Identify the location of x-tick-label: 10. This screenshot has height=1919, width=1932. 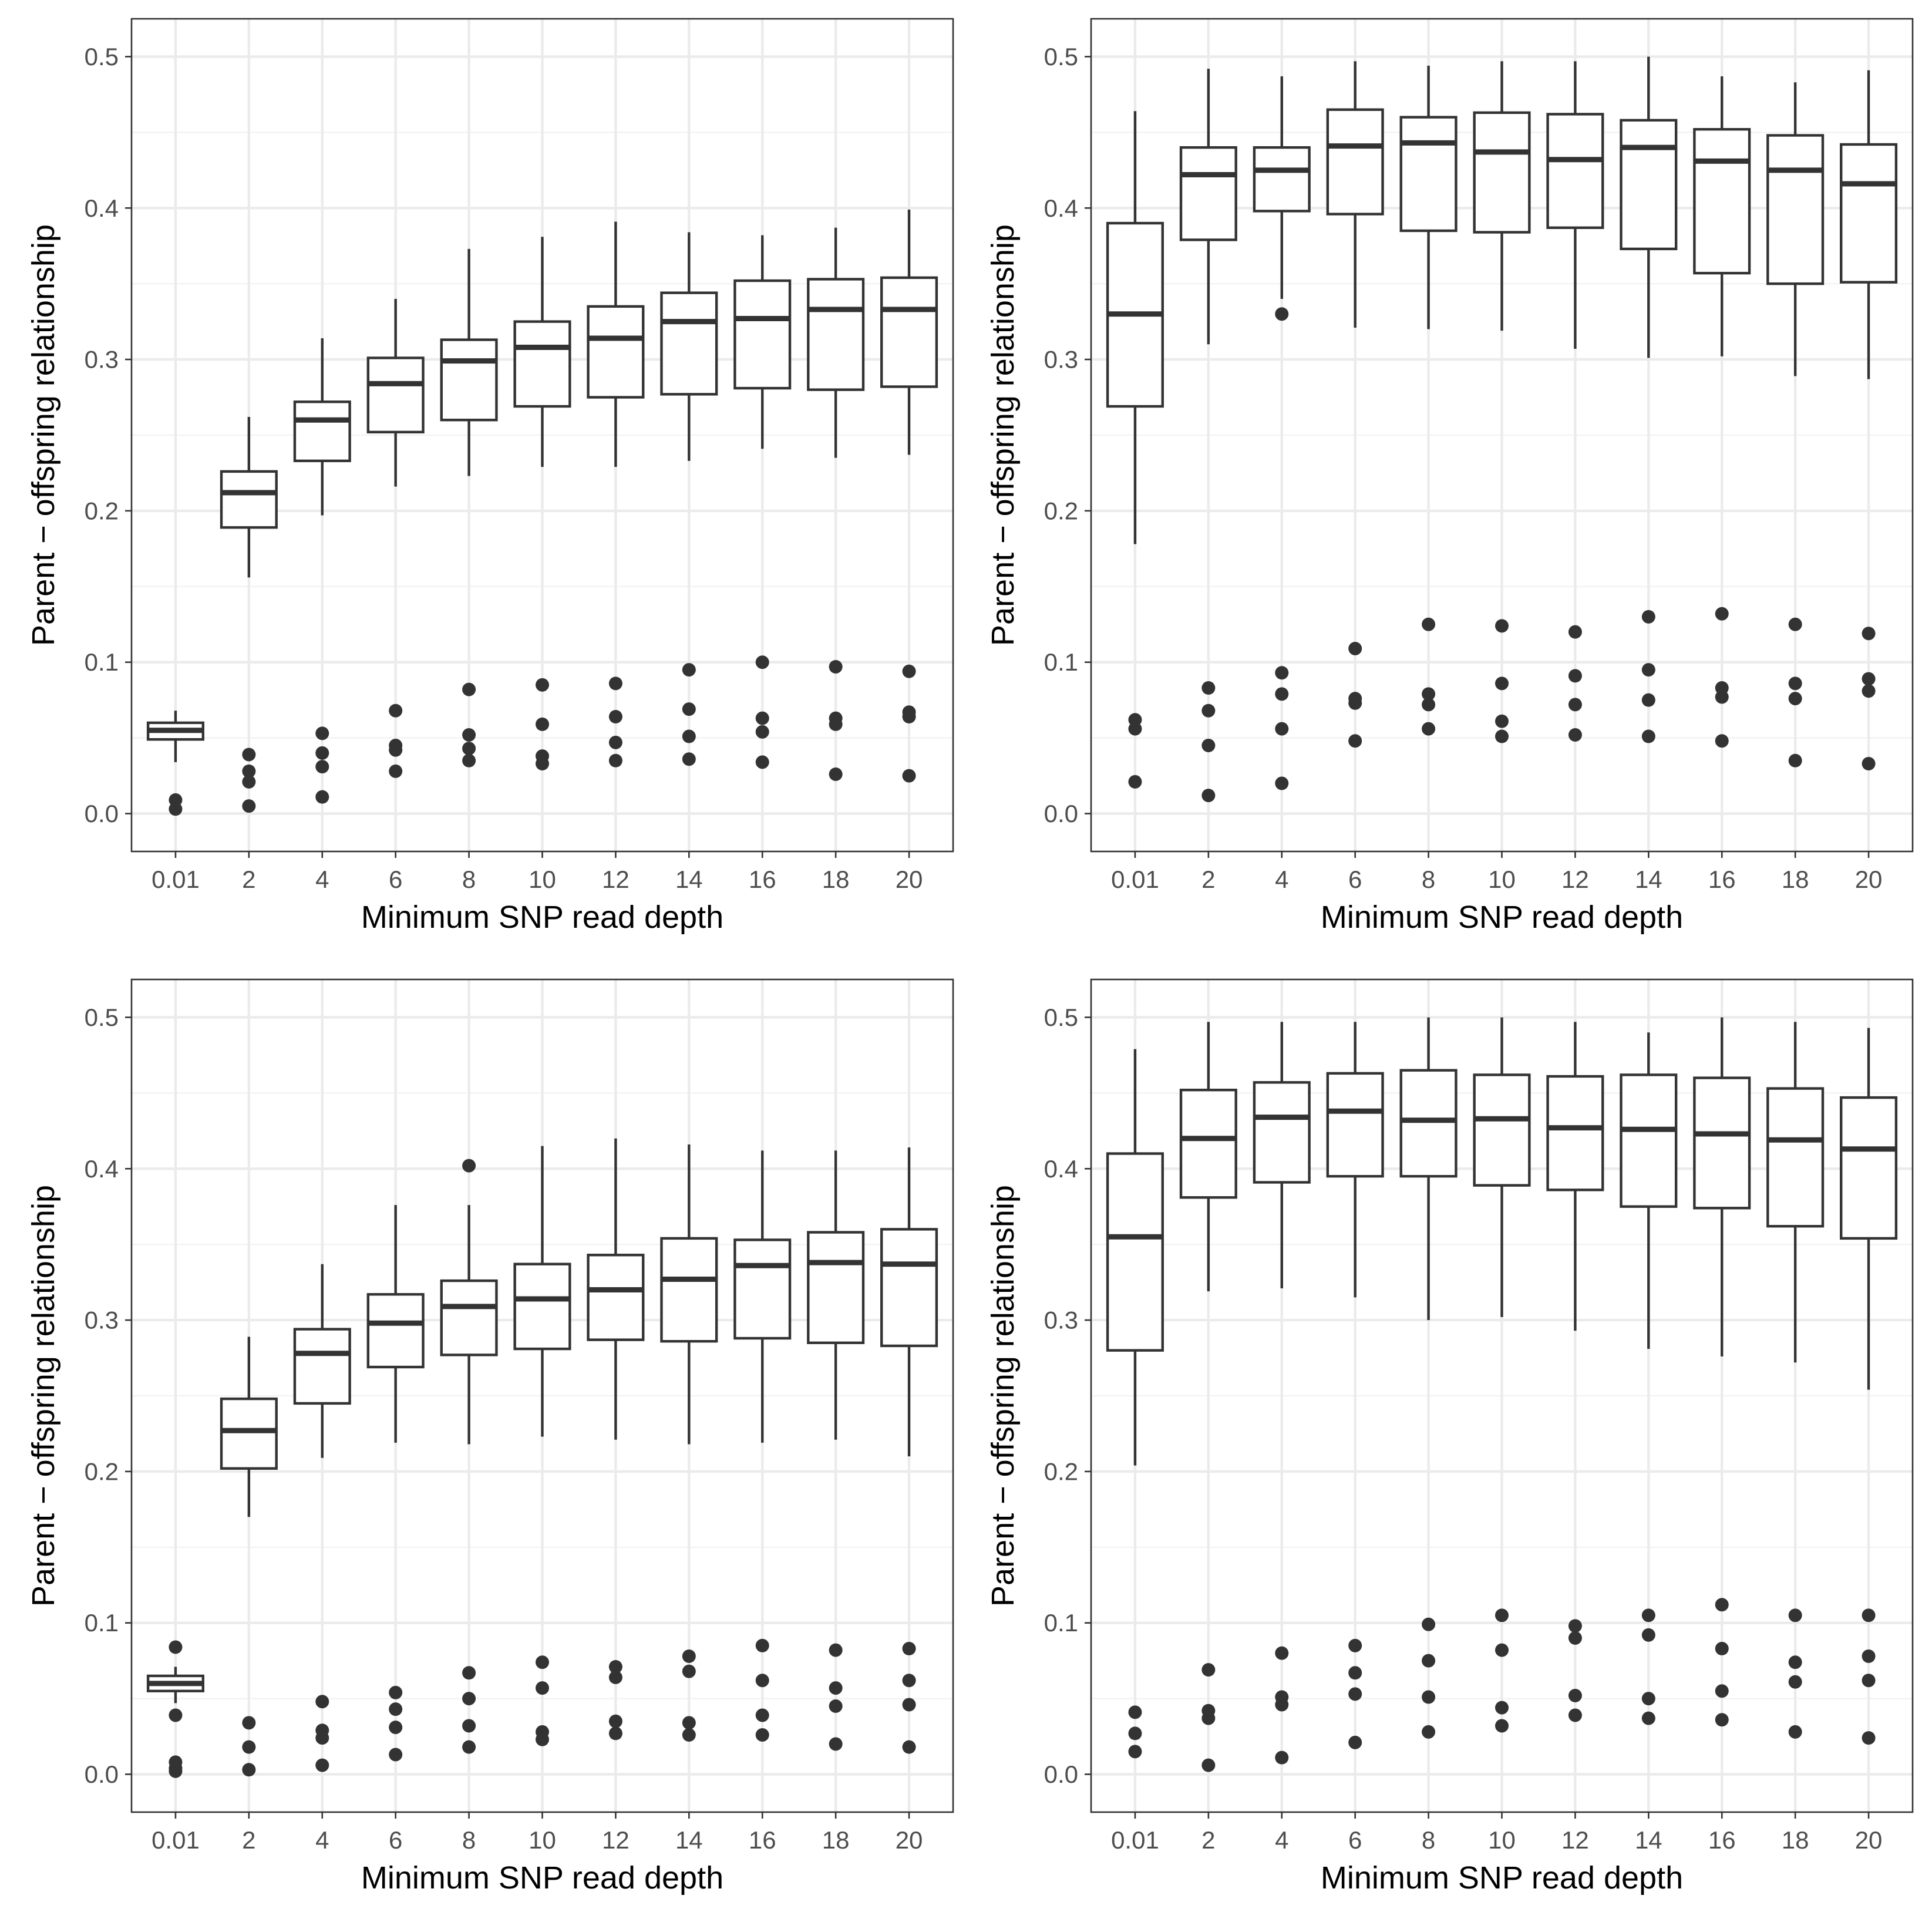
(542, 880).